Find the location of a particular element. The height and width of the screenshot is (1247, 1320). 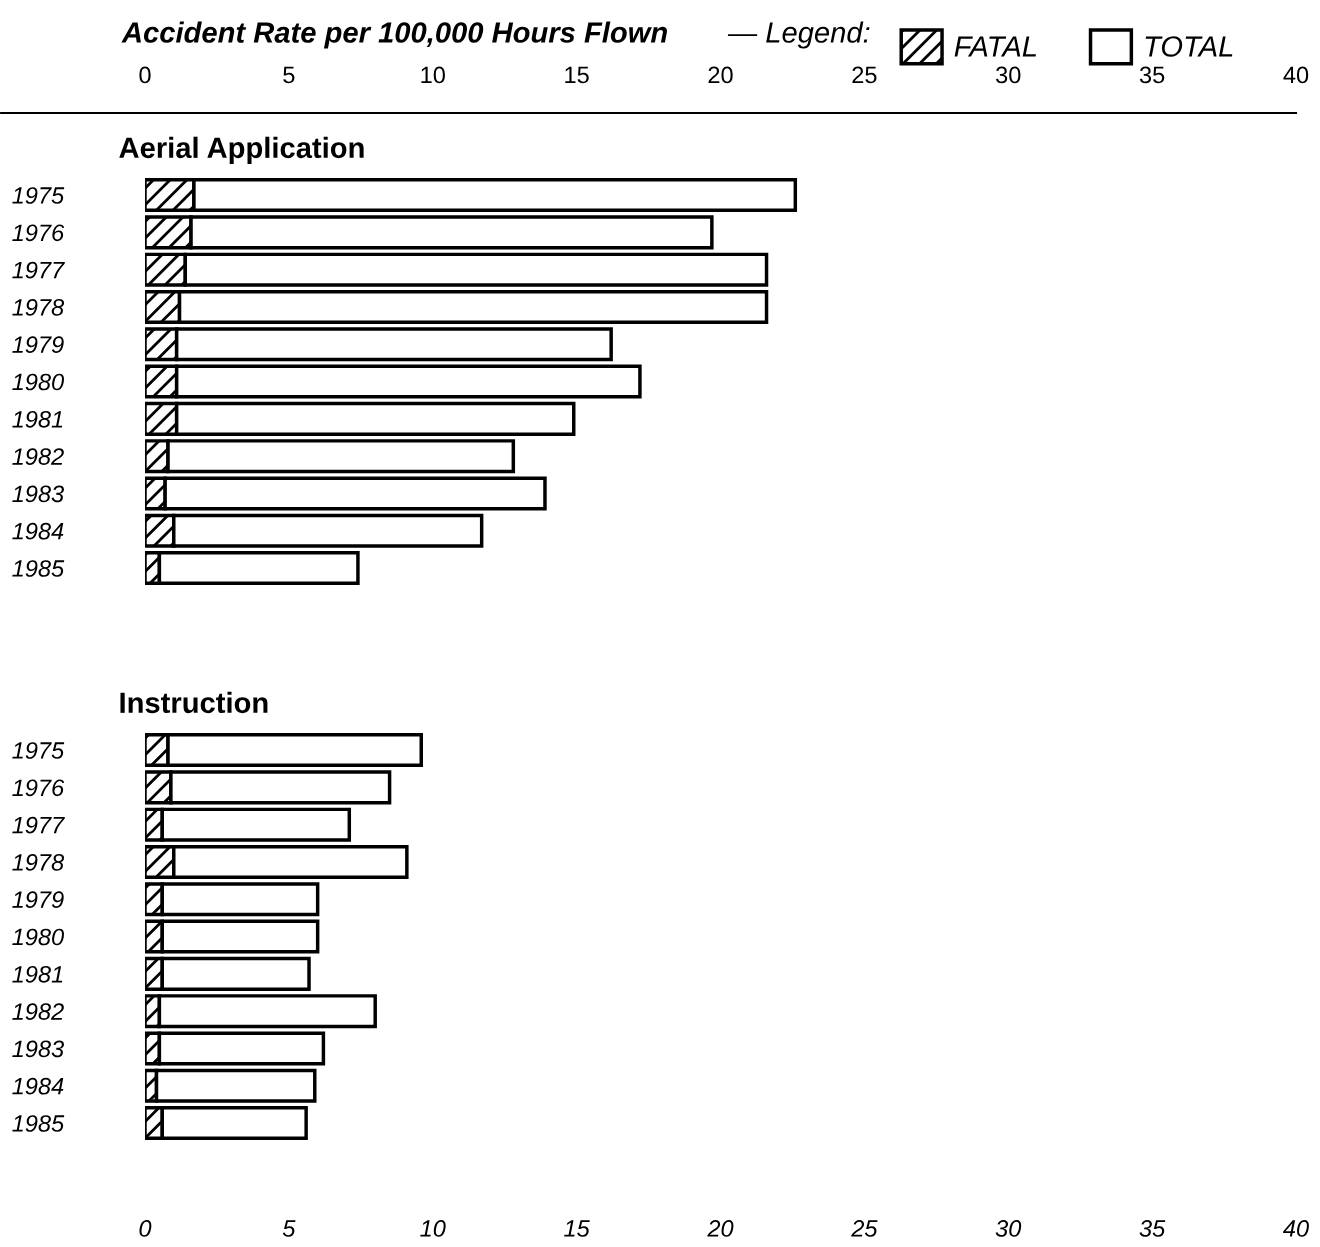

legend-label: FATAL is located at coordinates (995, 46).